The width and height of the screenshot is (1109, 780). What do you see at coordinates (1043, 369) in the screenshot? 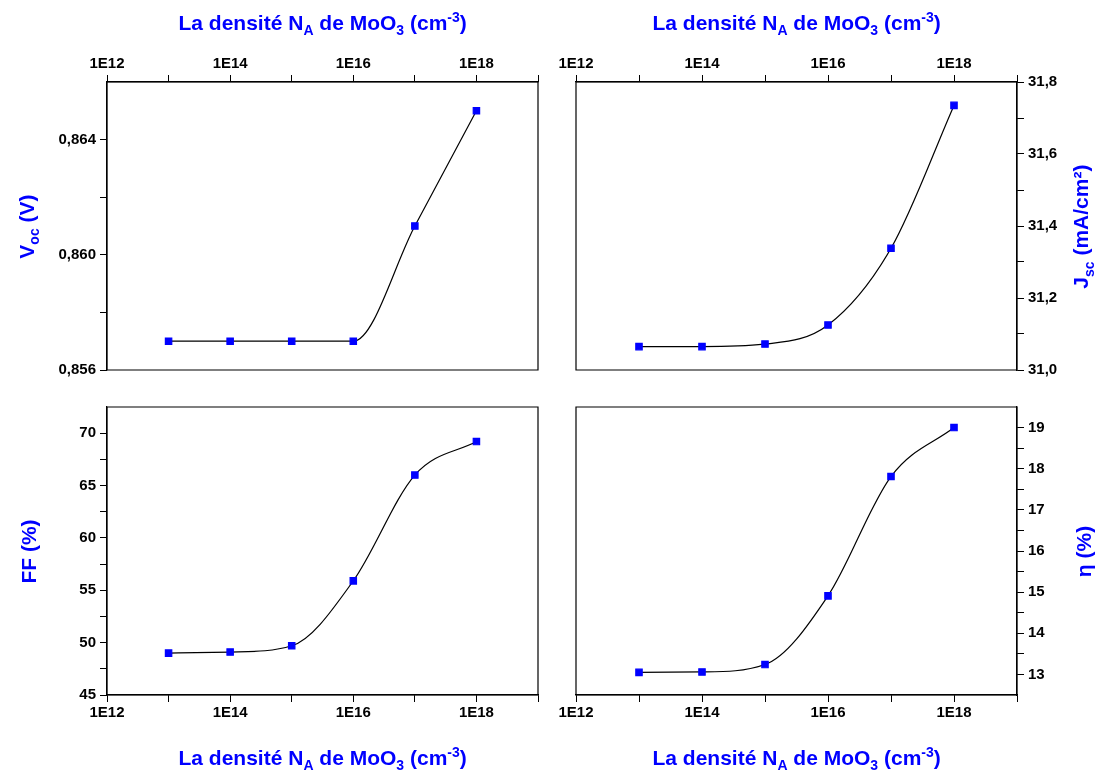
I see `y2-tick-label: 31,0` at bounding box center [1043, 369].